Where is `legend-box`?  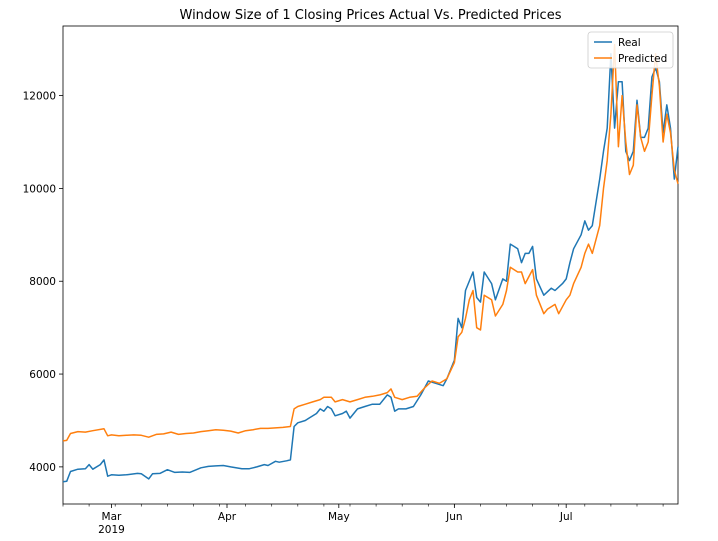 legend-box is located at coordinates (630, 50).